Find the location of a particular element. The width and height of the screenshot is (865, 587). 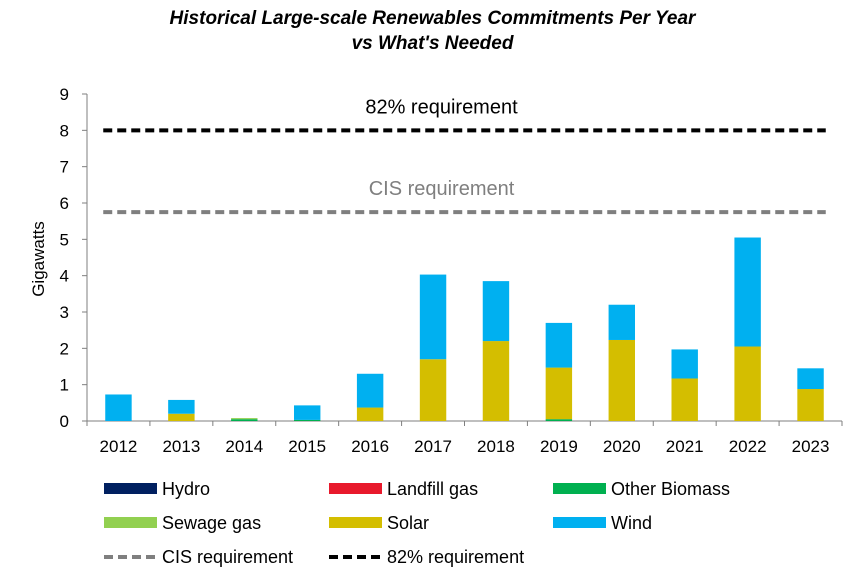

y-axis-label: Gigawatts is located at coordinates (38, 259).